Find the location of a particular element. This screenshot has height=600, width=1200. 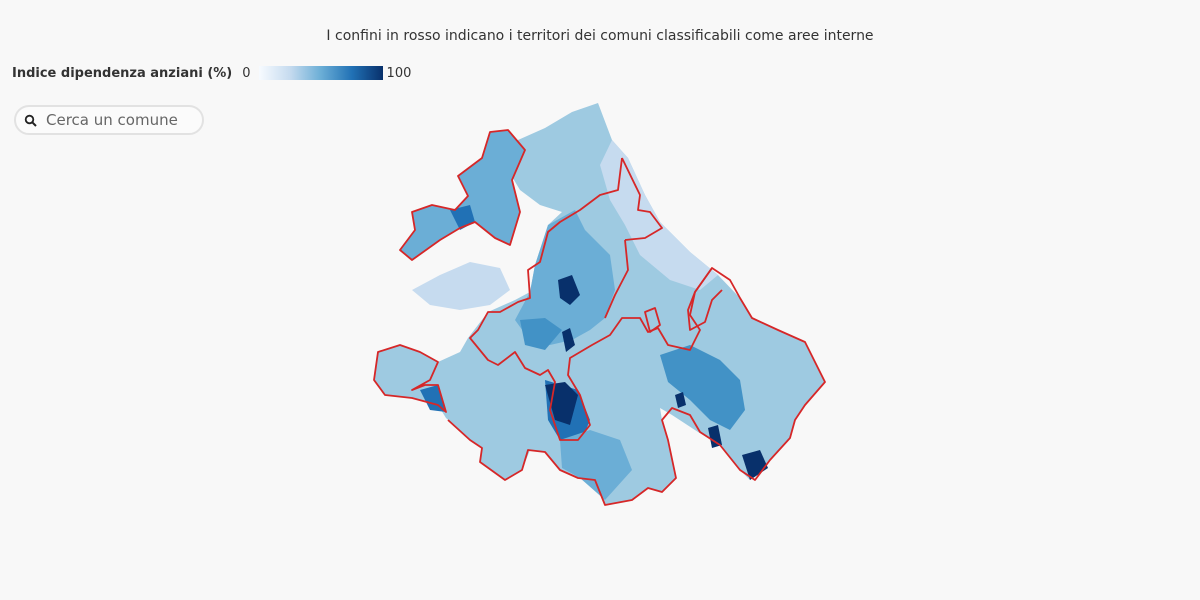

inner-area-border-northwest is located at coordinates (462, 195).